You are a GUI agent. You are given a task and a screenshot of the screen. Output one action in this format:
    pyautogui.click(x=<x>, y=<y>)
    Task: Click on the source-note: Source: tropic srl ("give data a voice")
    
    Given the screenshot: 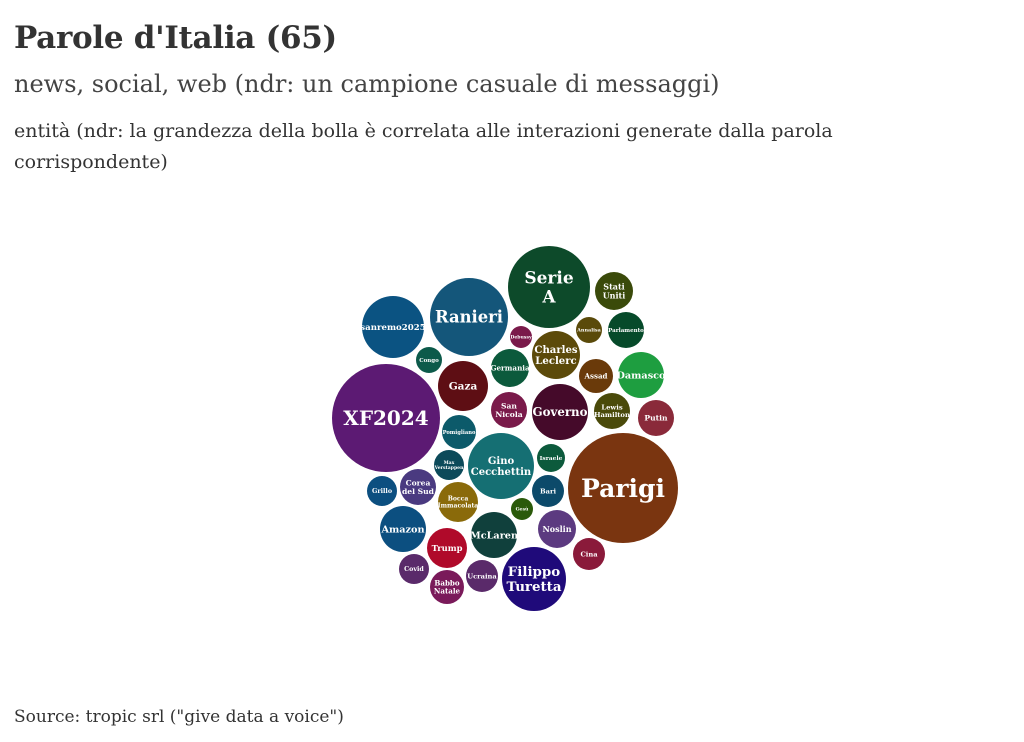 What is the action you would take?
    pyautogui.click(x=179, y=717)
    